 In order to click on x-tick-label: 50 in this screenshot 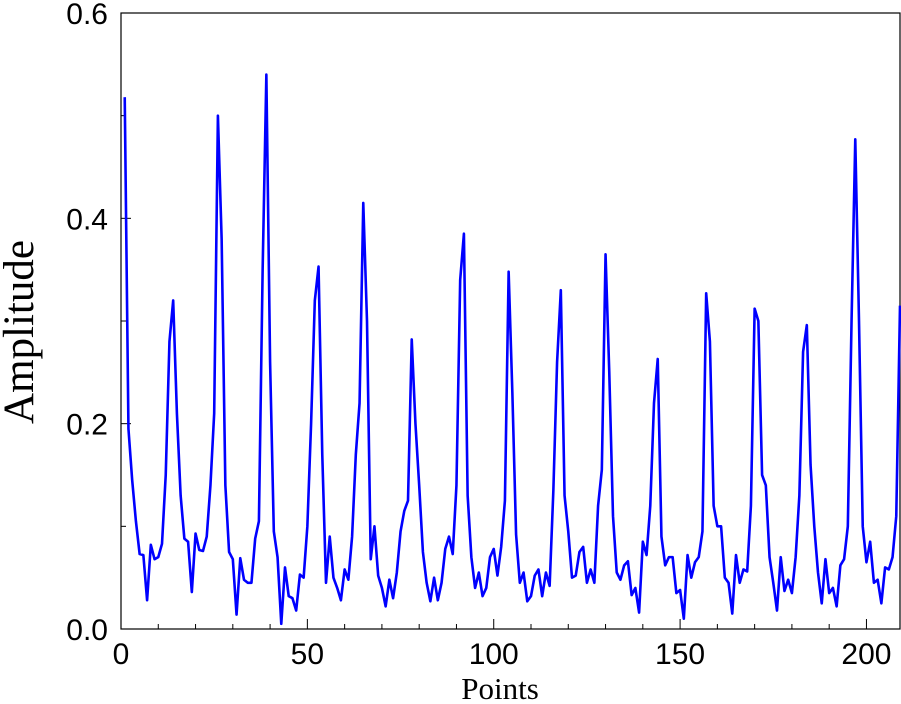, I will do `click(307, 654)`.